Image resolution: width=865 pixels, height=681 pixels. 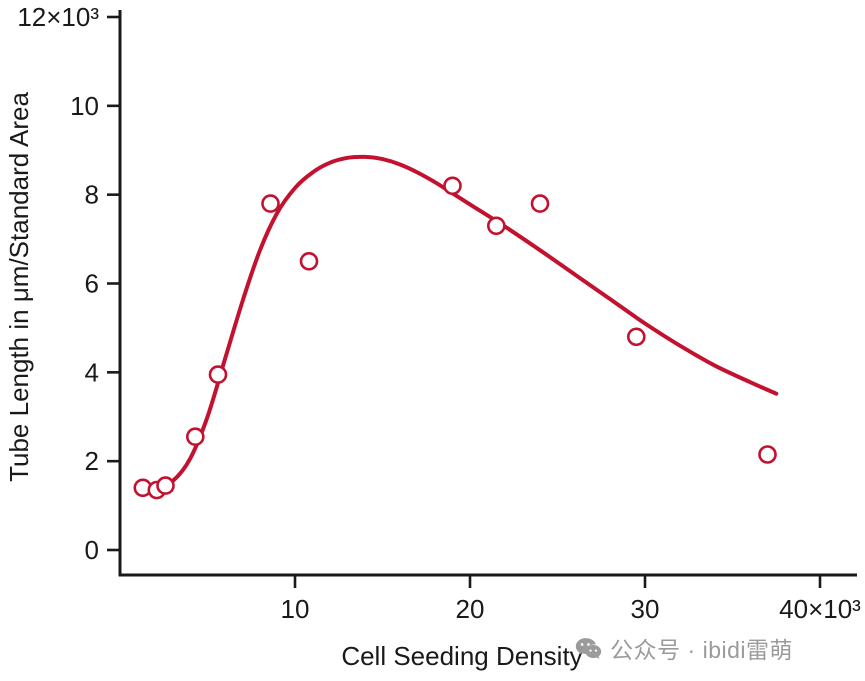 I want to click on y-axis-title: Tube Length in μm/Standard Area, so click(x=19, y=287).